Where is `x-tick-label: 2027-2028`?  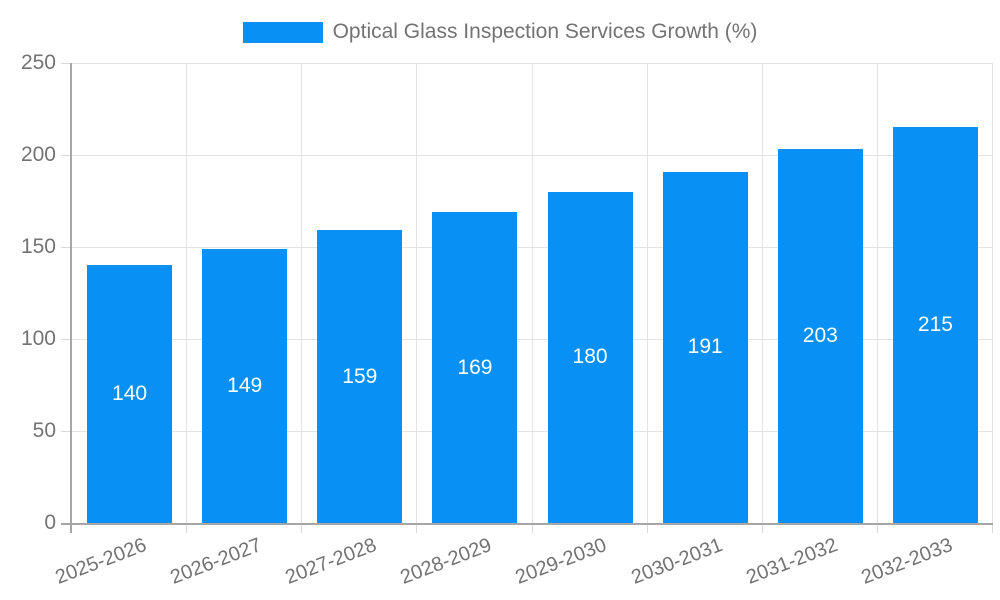
x-tick-label: 2027-2028 is located at coordinates (331, 561).